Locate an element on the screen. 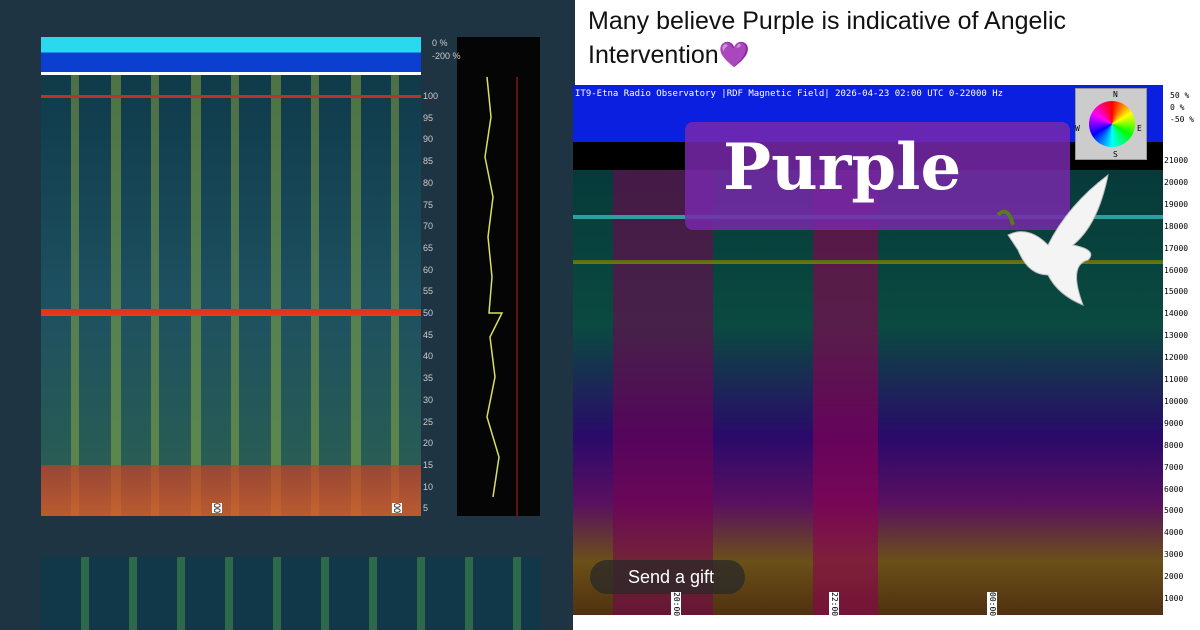 The height and width of the screenshot is (630, 1200). right-y-label: 6000 is located at coordinates (1174, 489).